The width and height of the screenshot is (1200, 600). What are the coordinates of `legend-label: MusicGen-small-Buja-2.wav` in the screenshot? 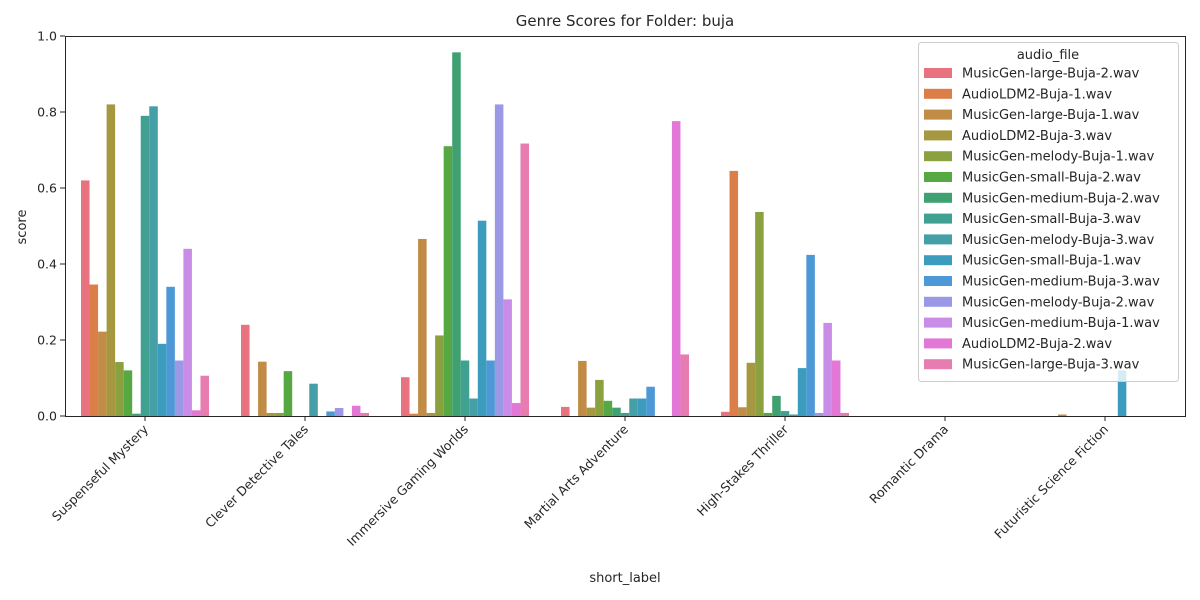 It's located at (1051, 178).